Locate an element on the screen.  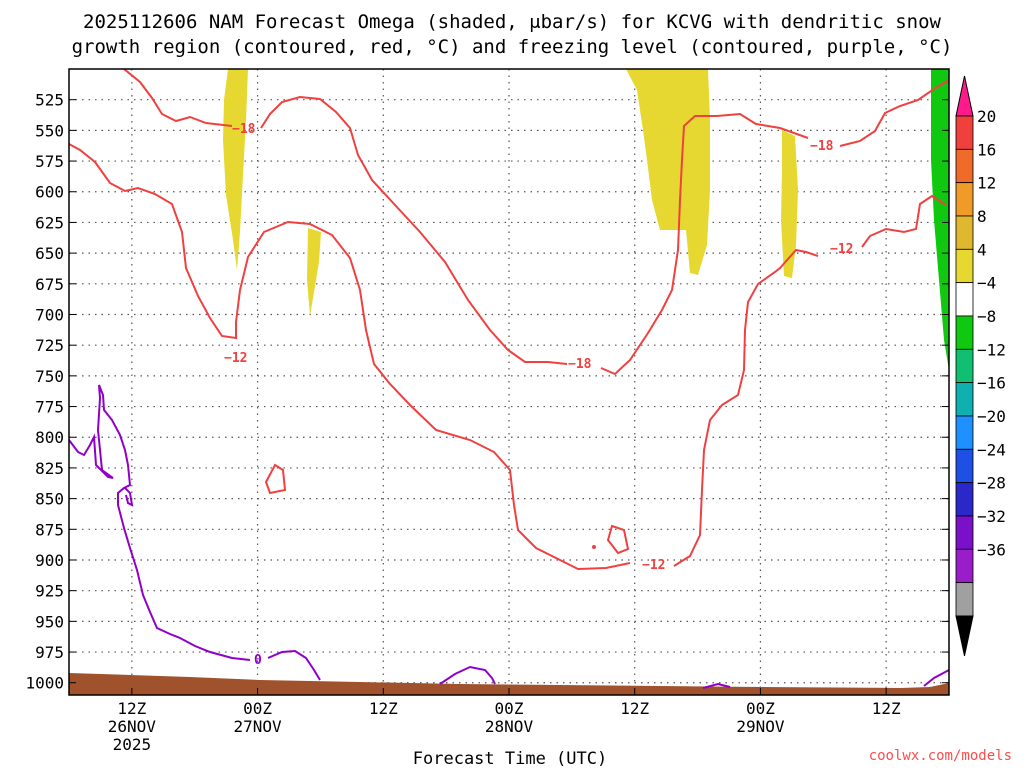
y-tick-label: 650 is located at coordinates (49, 253).